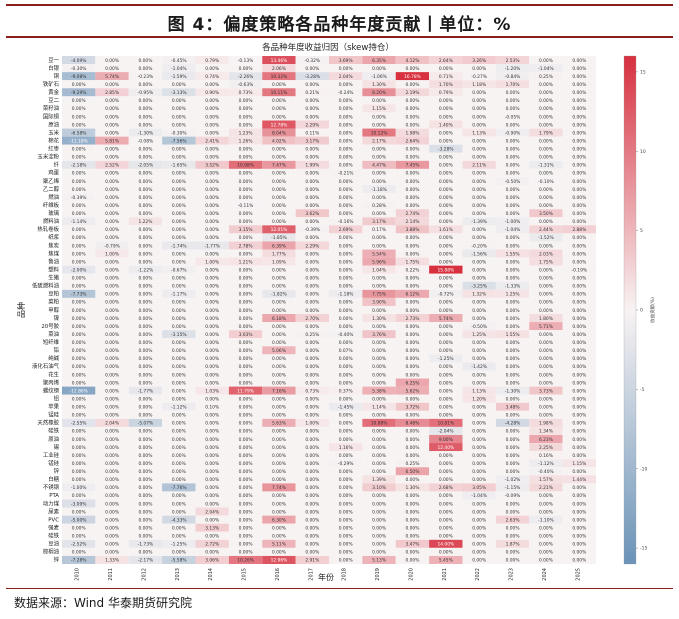 The height and width of the screenshot is (619, 679). Describe the element at coordinates (379, 93) in the screenshot. I see `cell-value-label: 8.20%` at that location.